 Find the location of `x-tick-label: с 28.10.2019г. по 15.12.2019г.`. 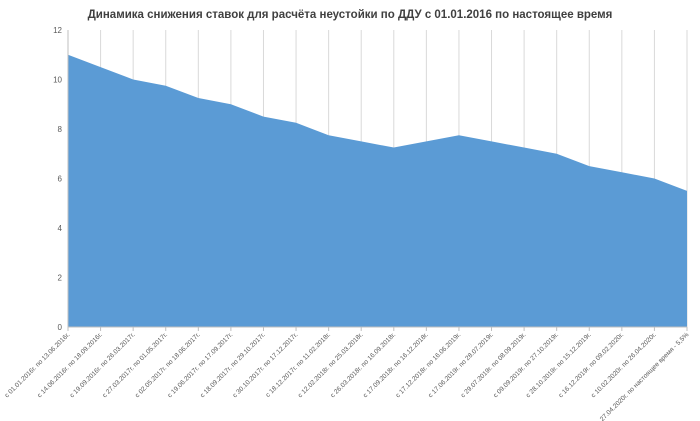

x-tick-label: с 28.10.2019г. по 15.12.2019г. is located at coordinates (559, 365).